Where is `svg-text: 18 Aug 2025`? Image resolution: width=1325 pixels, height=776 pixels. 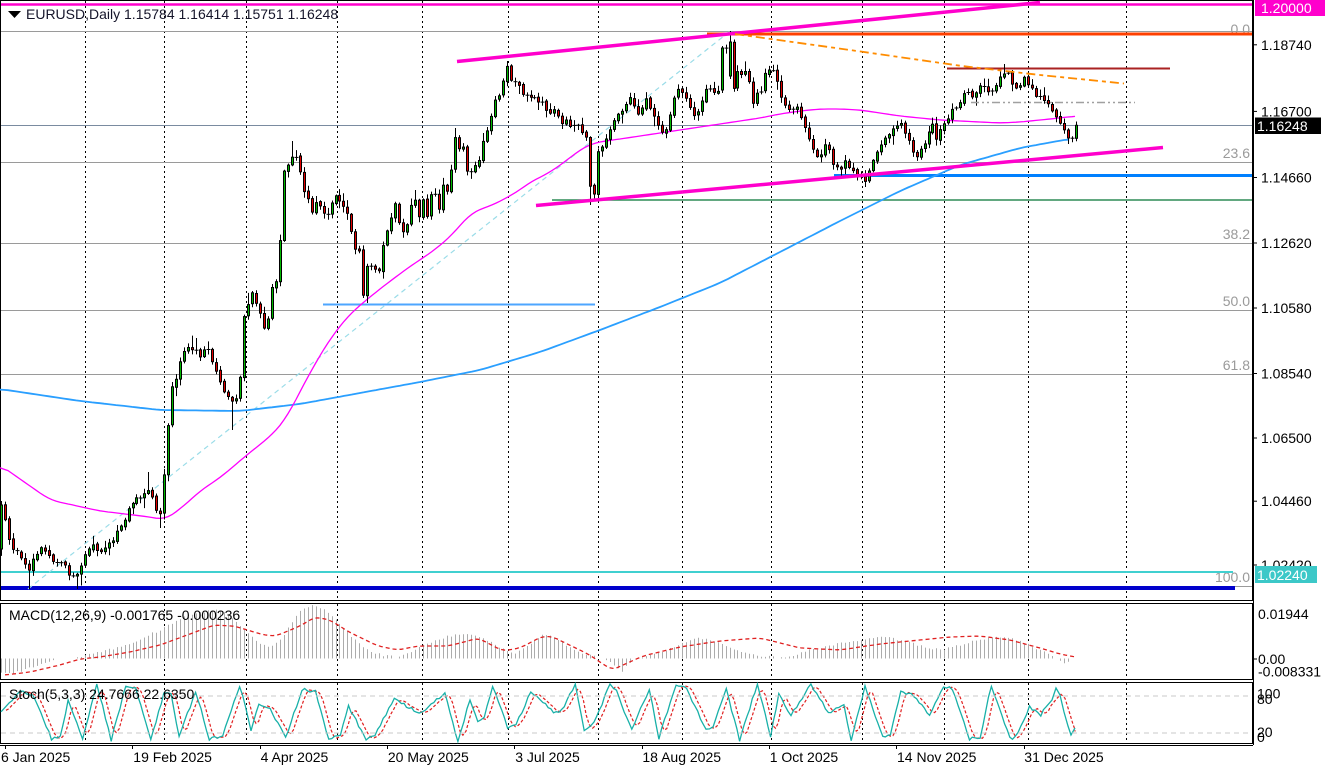
svg-text: 18 Aug 2025 is located at coordinates (681, 757).